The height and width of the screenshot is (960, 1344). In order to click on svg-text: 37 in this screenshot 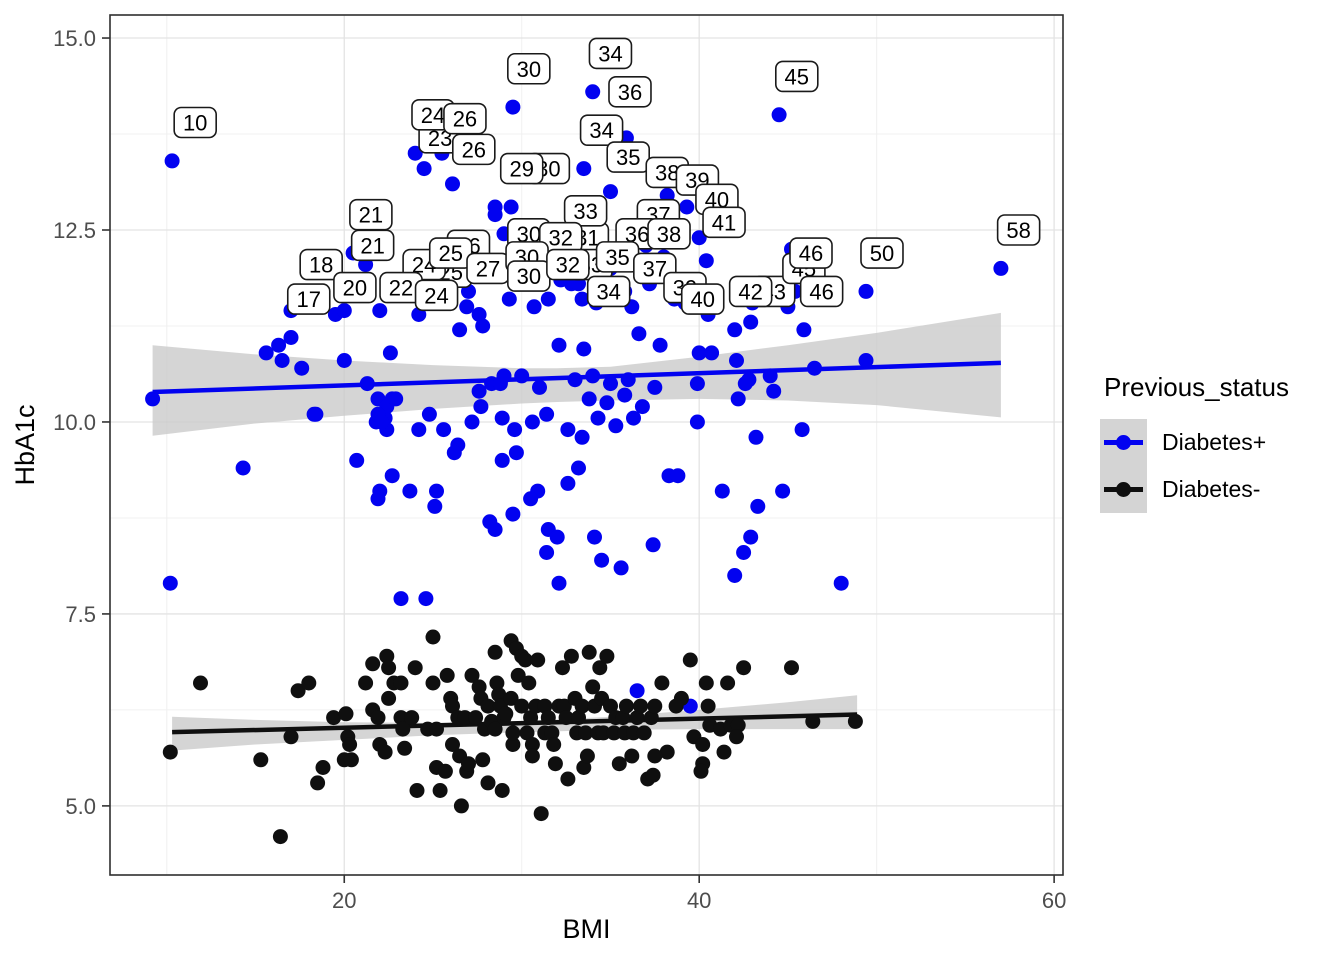, I will do `click(655, 268)`.